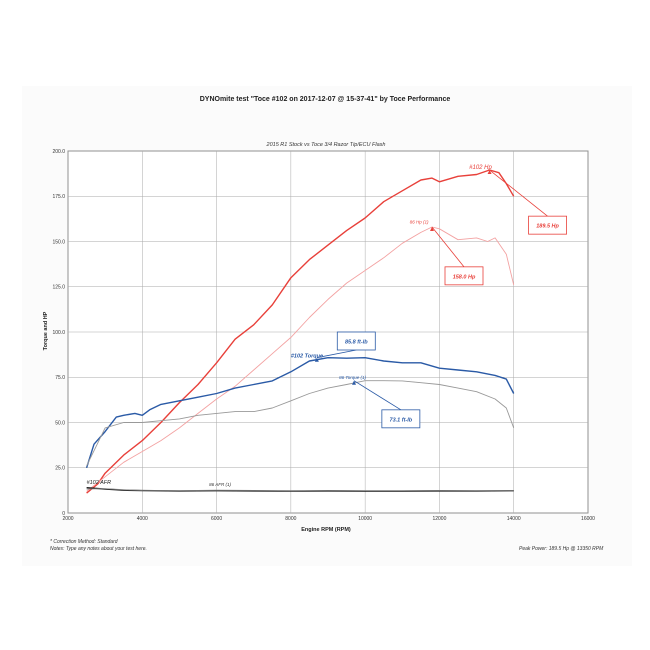 The image size is (650, 650). What do you see at coordinates (58, 152) in the screenshot?
I see `y-tick-label: 200.0` at bounding box center [58, 152].